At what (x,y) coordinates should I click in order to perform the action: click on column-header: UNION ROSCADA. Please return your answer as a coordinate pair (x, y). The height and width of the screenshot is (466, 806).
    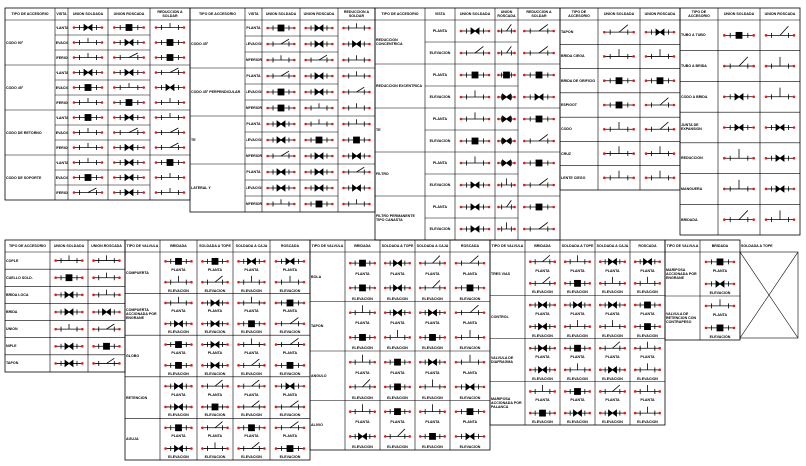
    Looking at the image, I should click on (106, 246).